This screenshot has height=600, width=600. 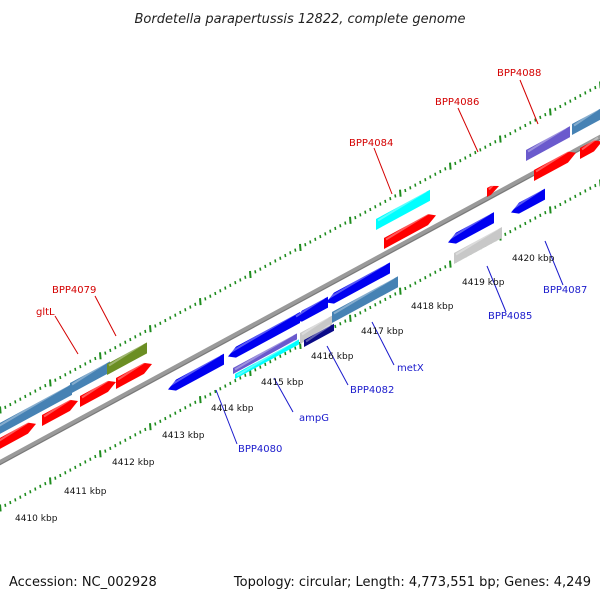 I want to click on leader-metX, so click(x=383, y=343).